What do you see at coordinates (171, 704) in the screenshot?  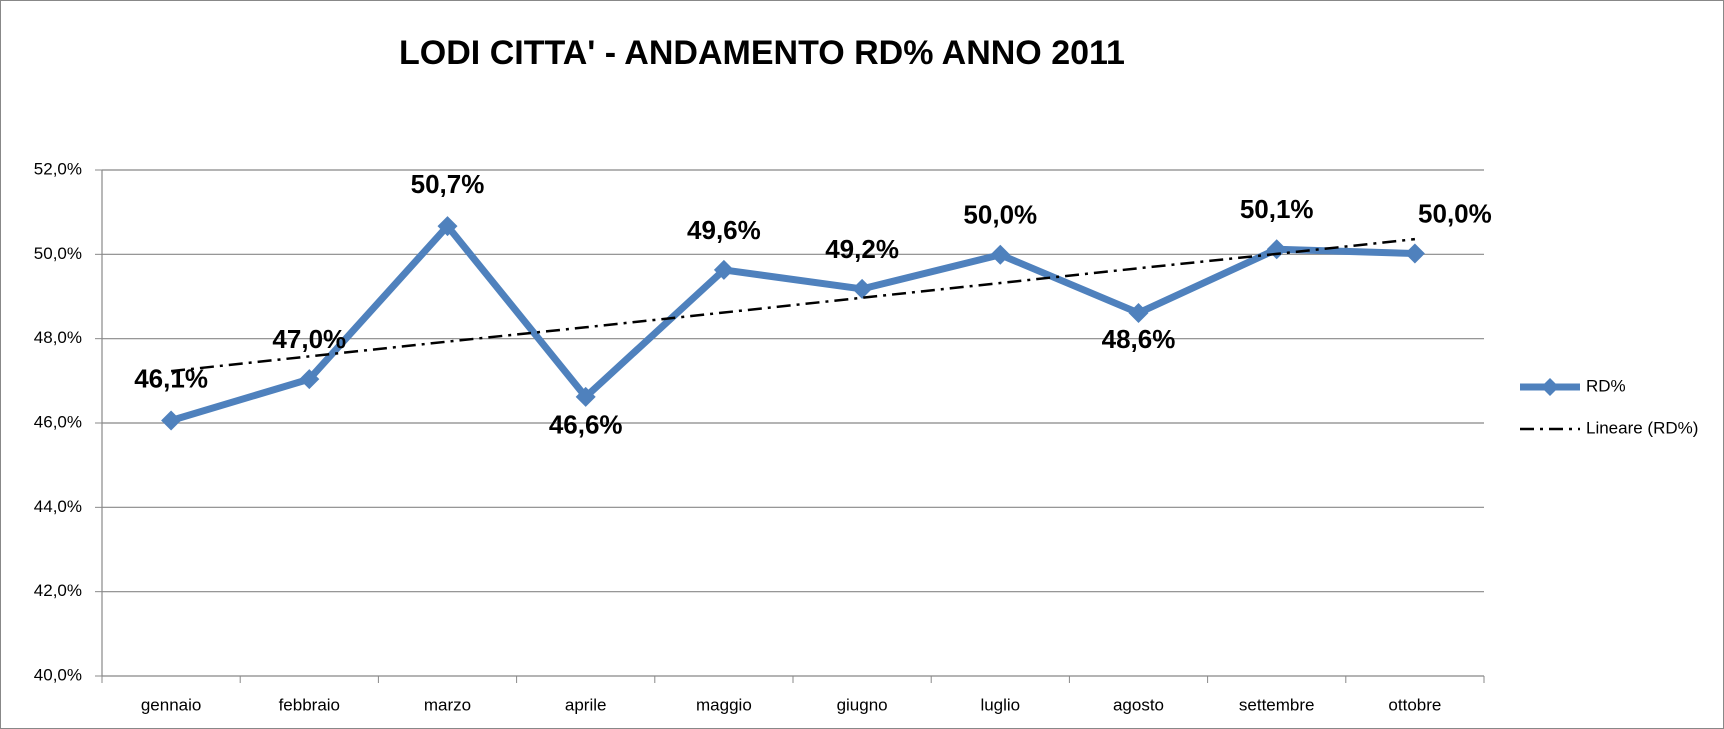 I see `x-tick-label: gennaio` at bounding box center [171, 704].